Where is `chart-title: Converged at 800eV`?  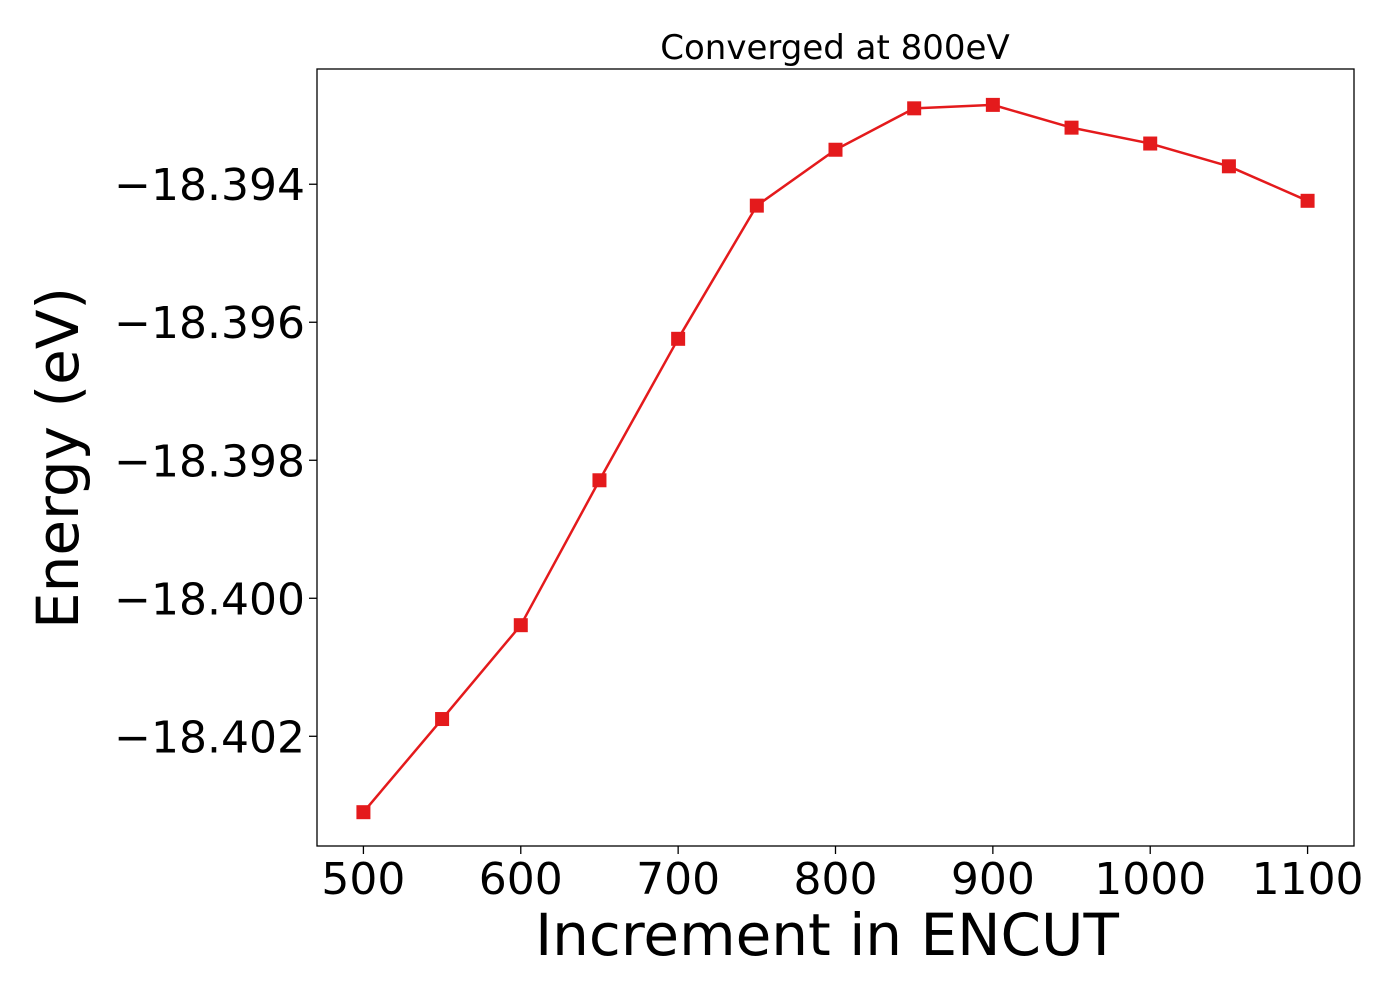
chart-title: Converged at 800eV is located at coordinates (834, 48).